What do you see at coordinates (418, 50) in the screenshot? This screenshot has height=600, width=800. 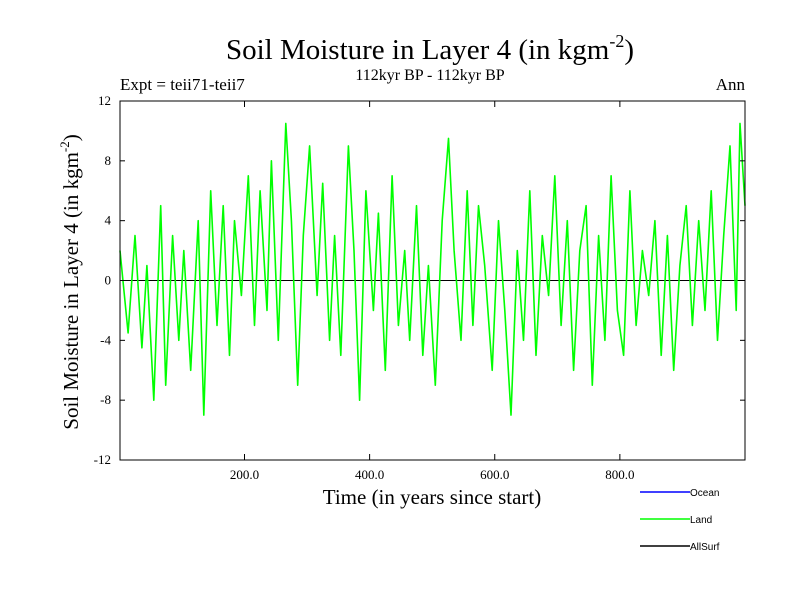 I see `chart-title-main: Soil Moisture in Layer 4 (in kgm` at bounding box center [418, 50].